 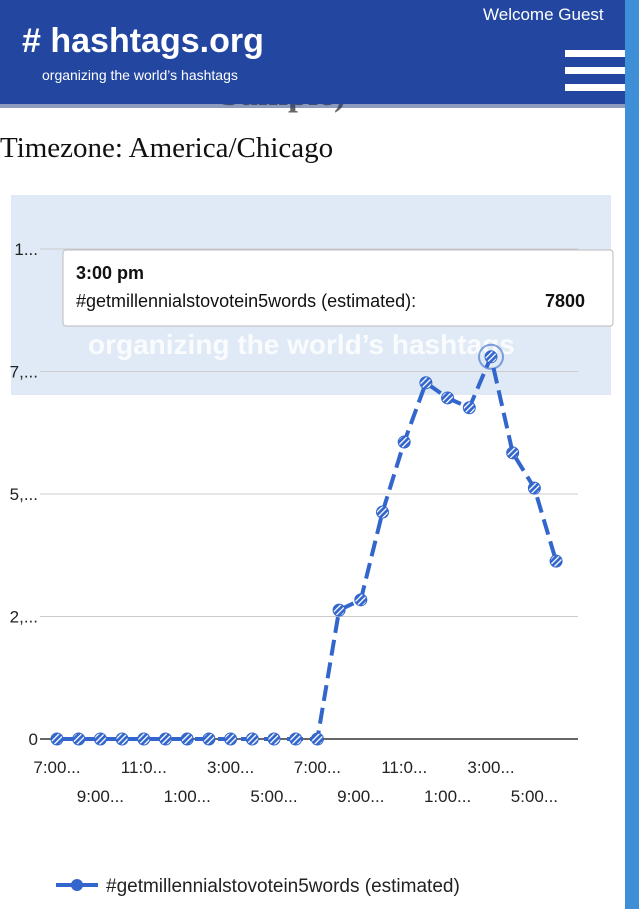 I want to click on watermark-text: organizing the world’s hashtags, so click(x=301, y=344).